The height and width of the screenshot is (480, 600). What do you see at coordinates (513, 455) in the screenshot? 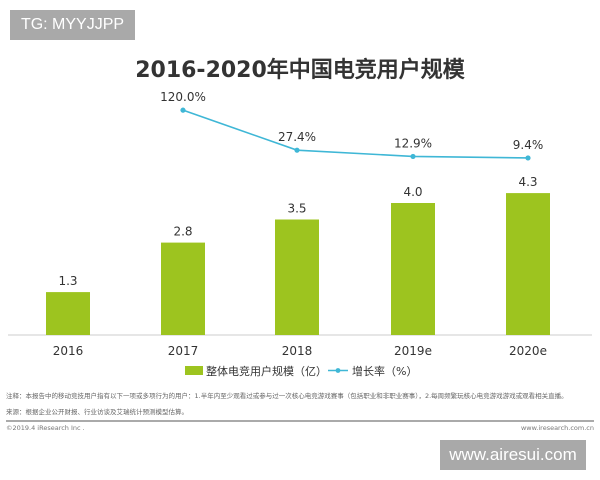
I see `watermark-bottom-right: www.airesui.com` at bounding box center [513, 455].